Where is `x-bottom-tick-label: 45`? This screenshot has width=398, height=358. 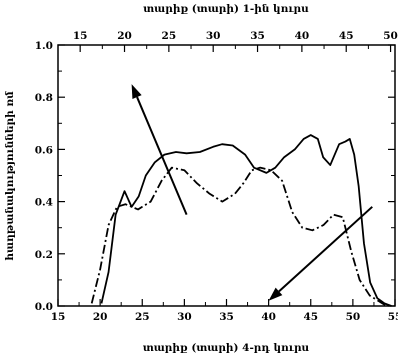 x-bottom-tick-label: 45 is located at coordinates (310, 317).